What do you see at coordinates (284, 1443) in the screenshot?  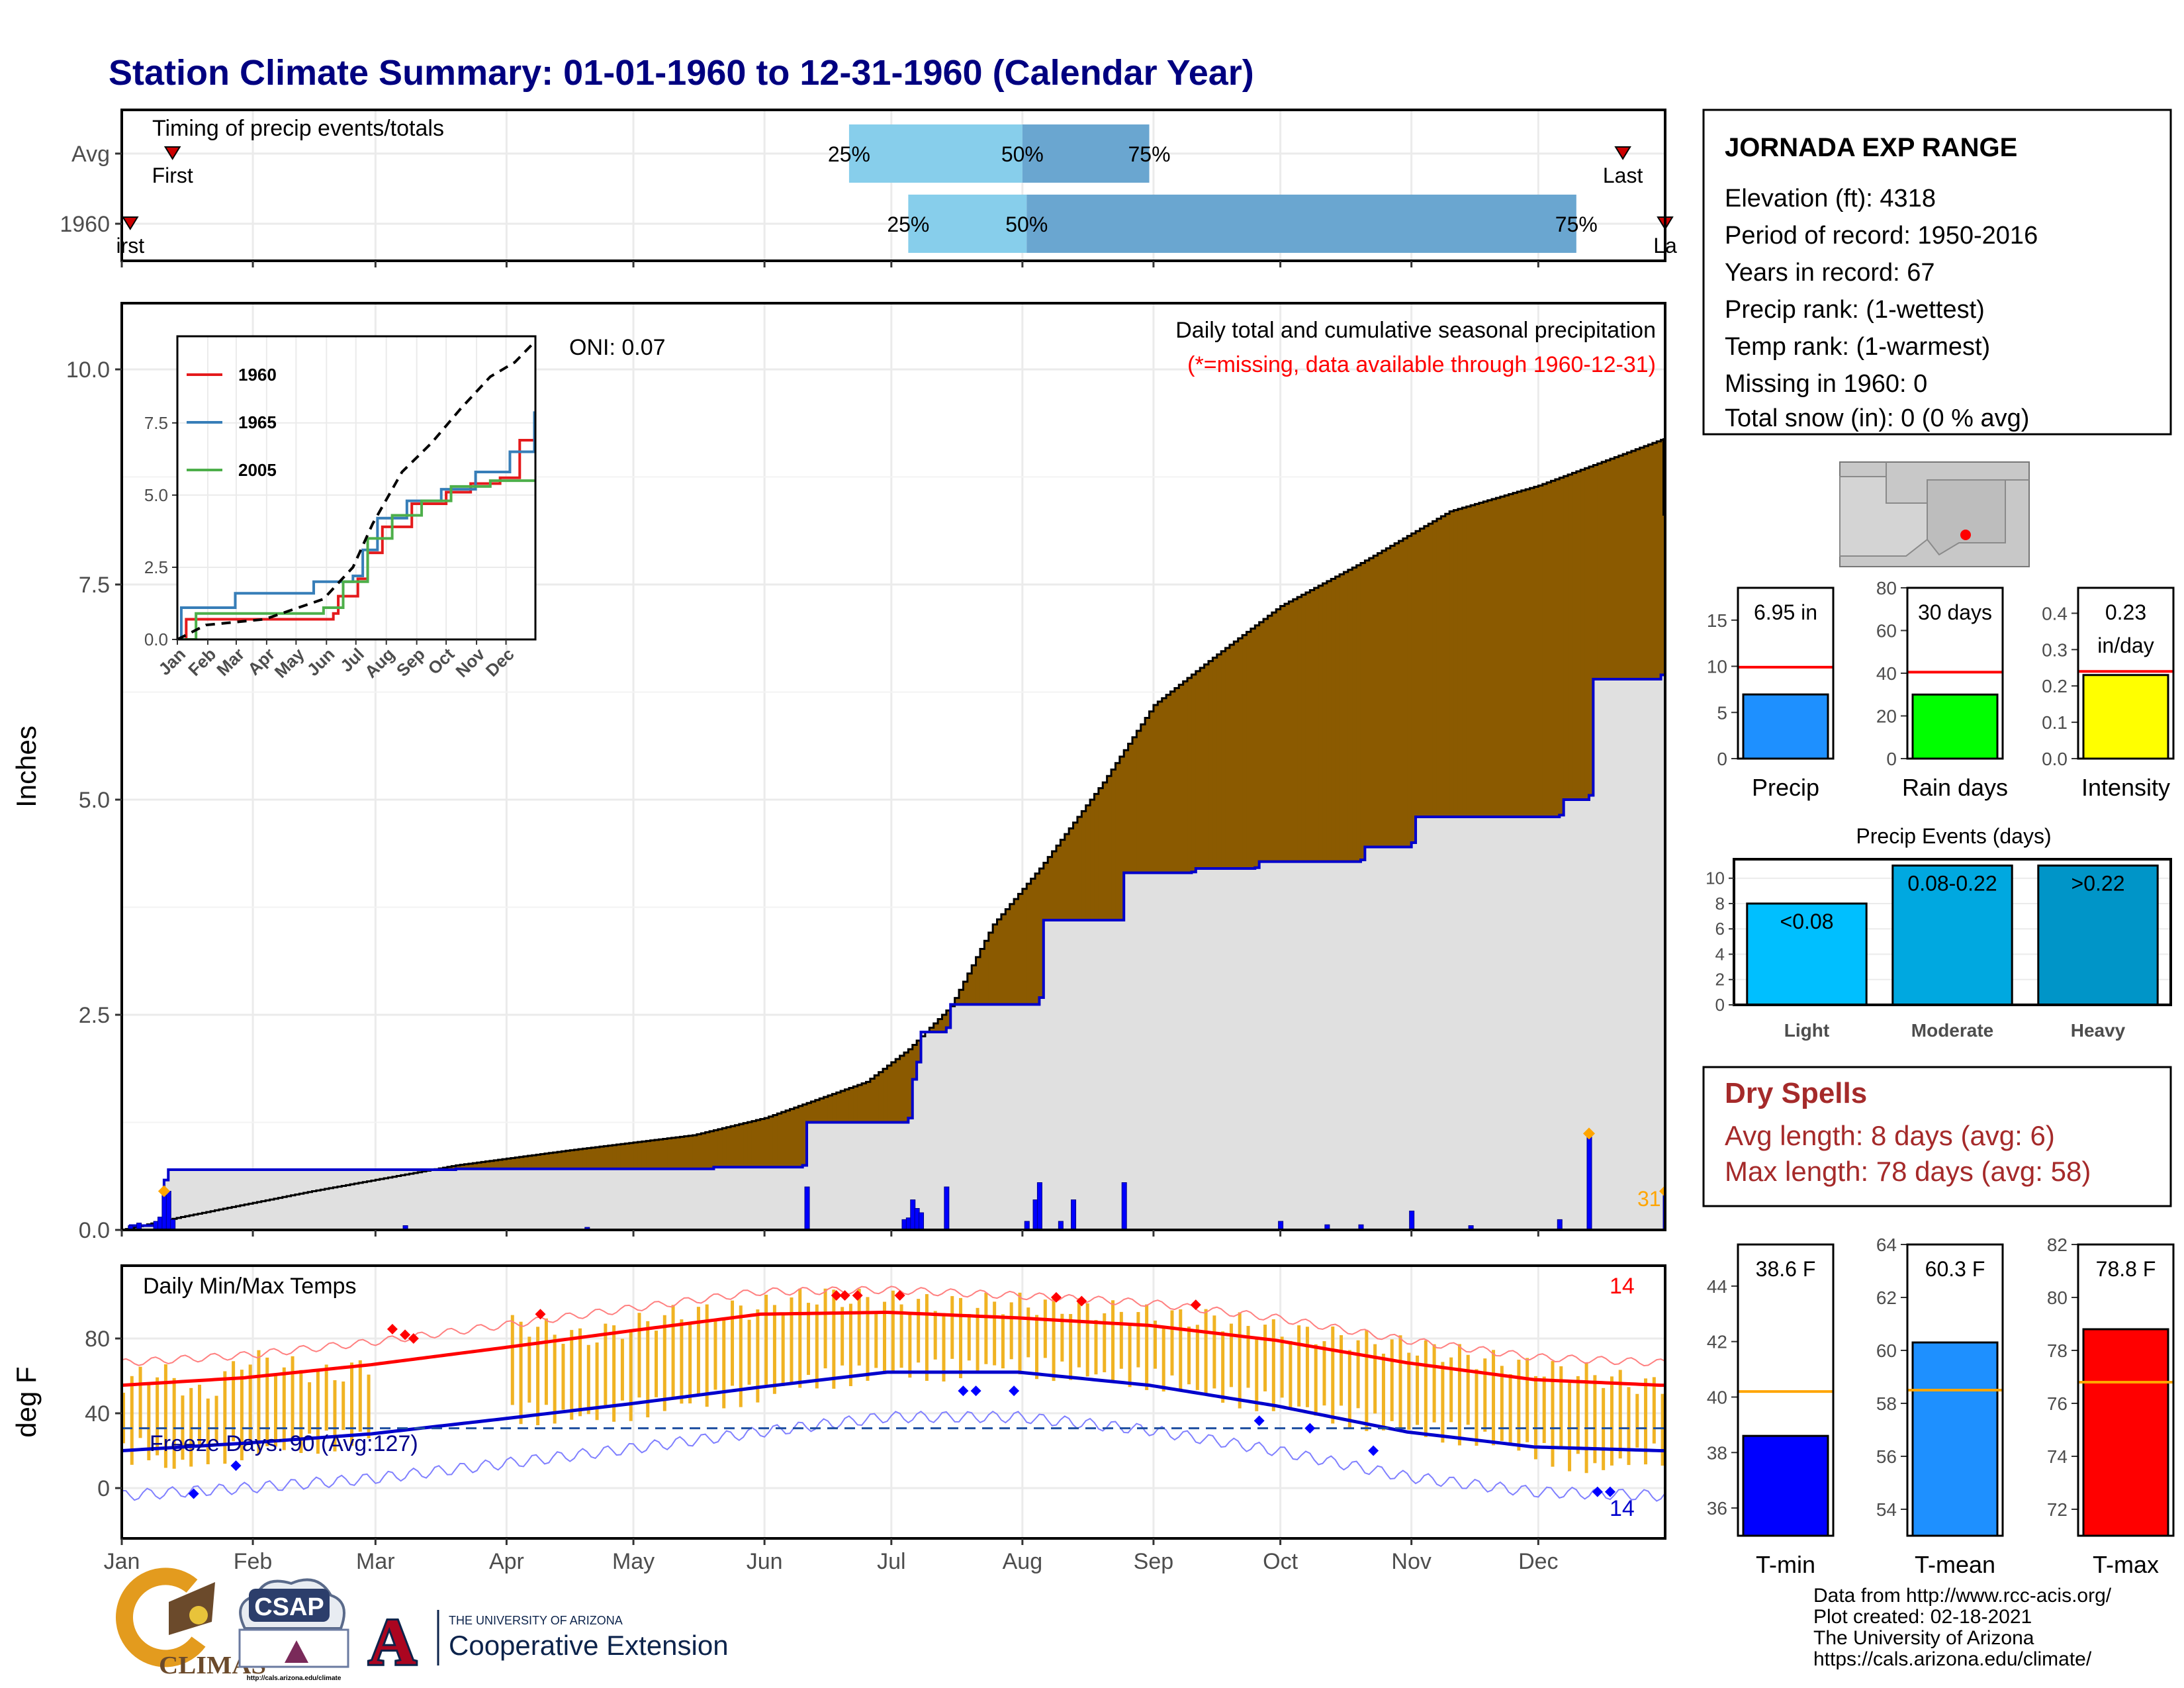 I see `freeze-label: Freeze Days: 90 (Avg:127)` at bounding box center [284, 1443].